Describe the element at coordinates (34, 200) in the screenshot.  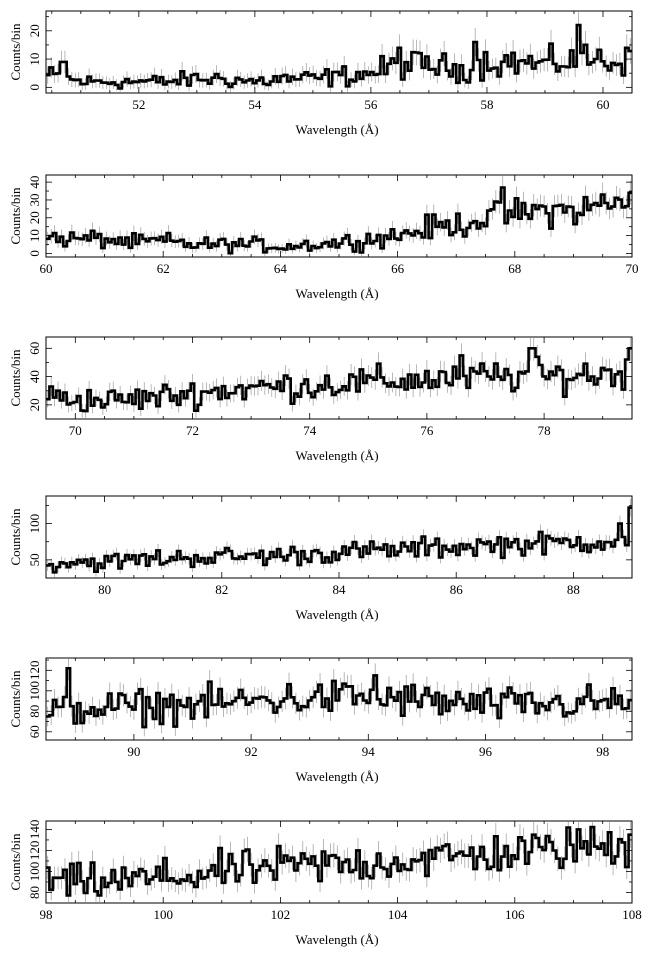
I see `y-tick-label: 30` at that location.